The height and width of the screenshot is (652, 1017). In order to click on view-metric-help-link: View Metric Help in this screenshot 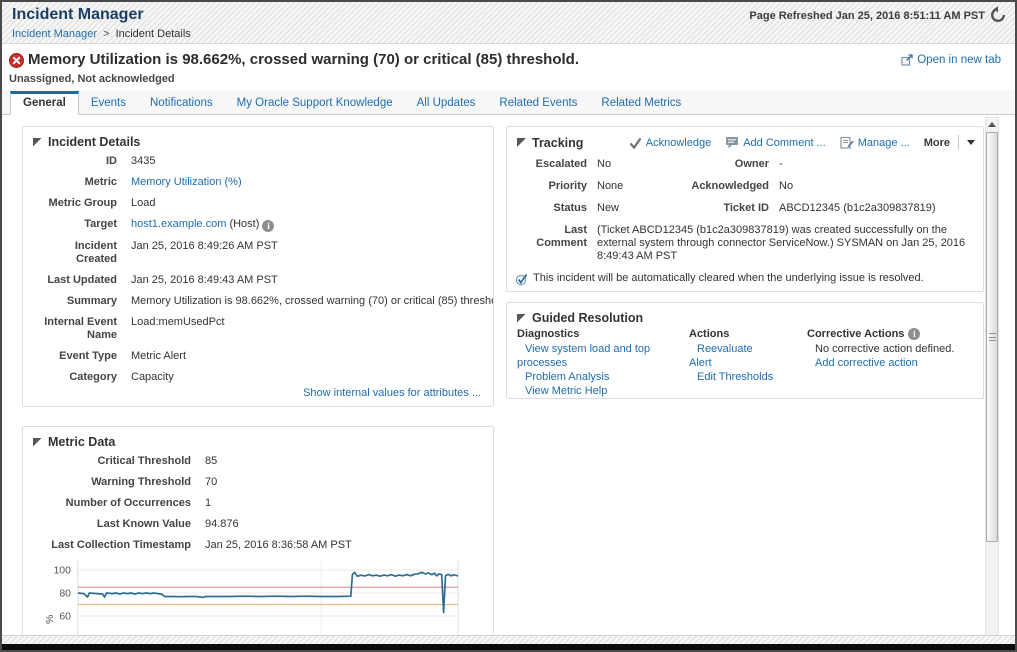, I will do `click(566, 391)`.